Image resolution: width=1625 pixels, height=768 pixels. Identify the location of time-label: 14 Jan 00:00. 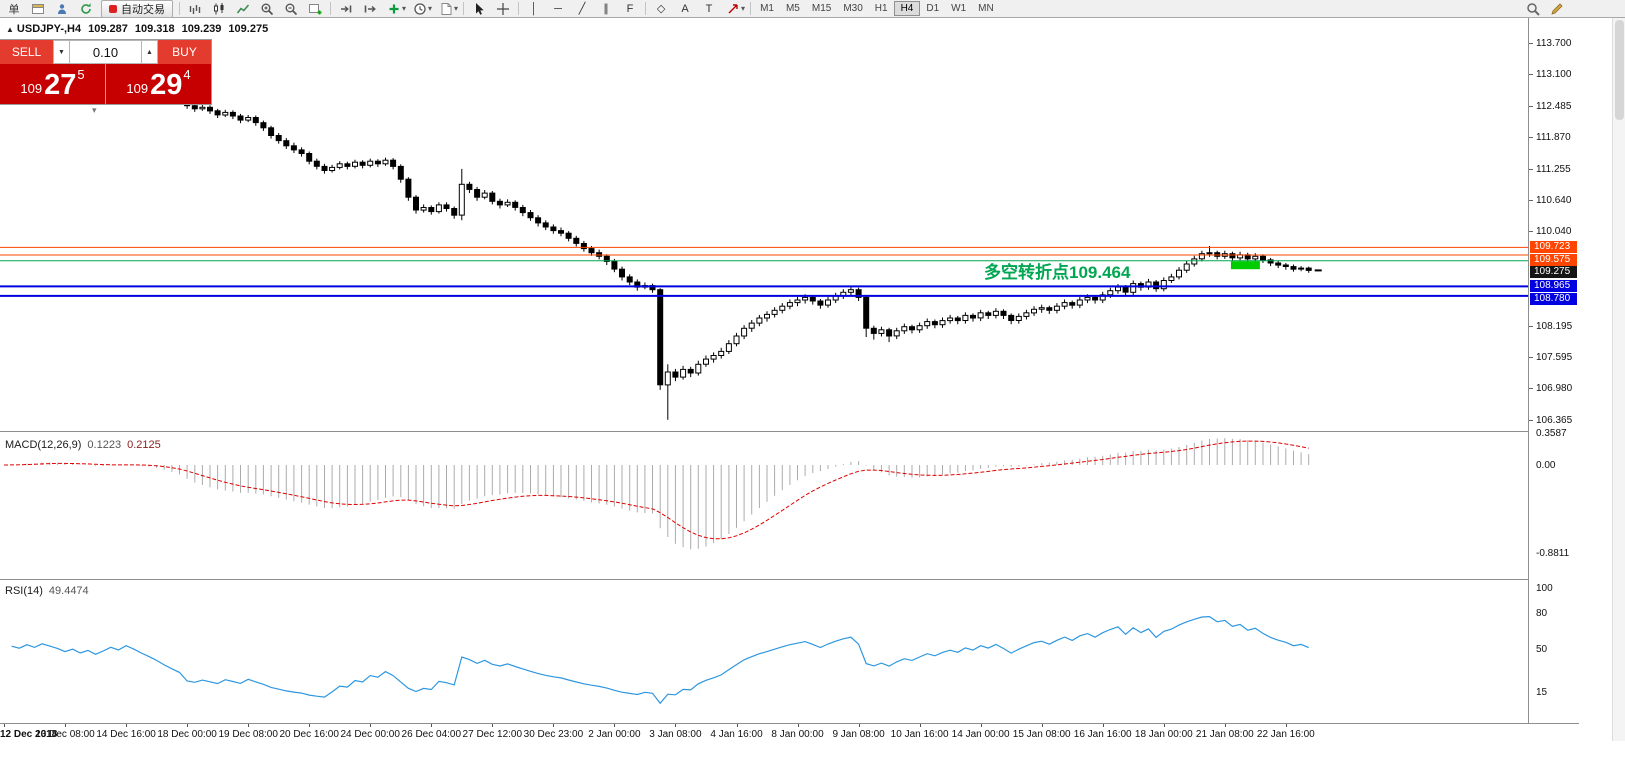
(980, 734).